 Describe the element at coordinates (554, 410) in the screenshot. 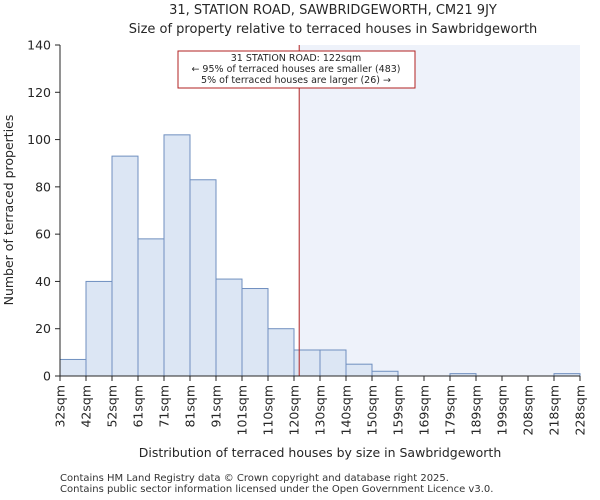

I see `x-tick-label: 218sqm` at that location.